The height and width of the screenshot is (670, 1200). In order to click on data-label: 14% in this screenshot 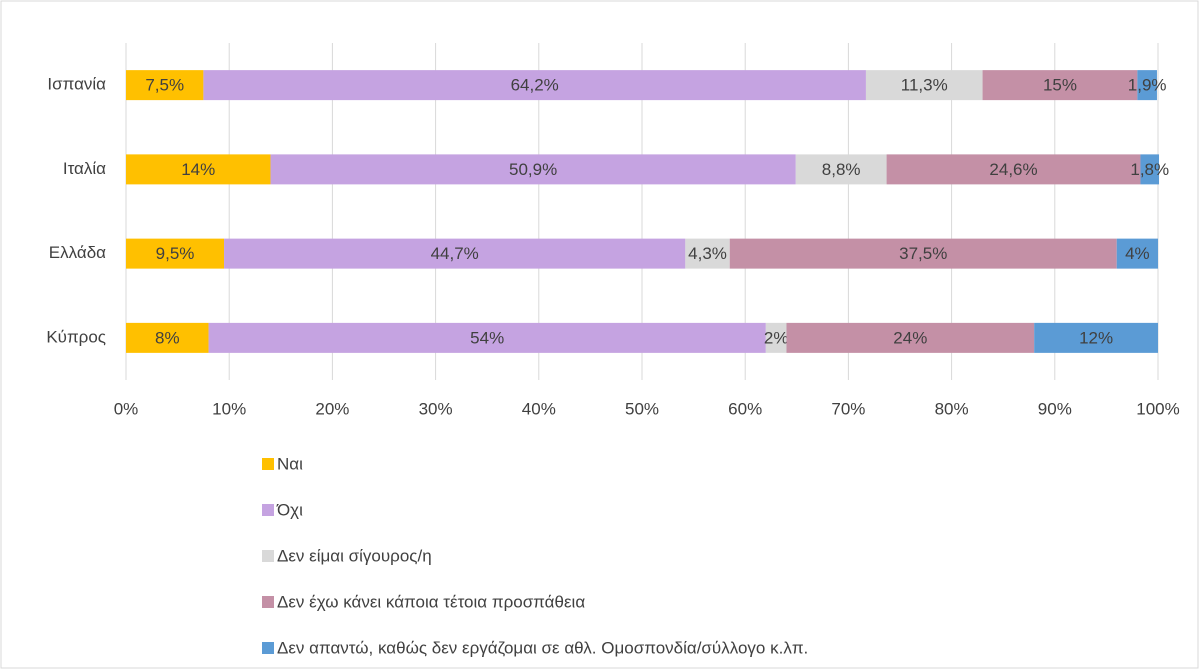, I will do `click(198, 169)`.